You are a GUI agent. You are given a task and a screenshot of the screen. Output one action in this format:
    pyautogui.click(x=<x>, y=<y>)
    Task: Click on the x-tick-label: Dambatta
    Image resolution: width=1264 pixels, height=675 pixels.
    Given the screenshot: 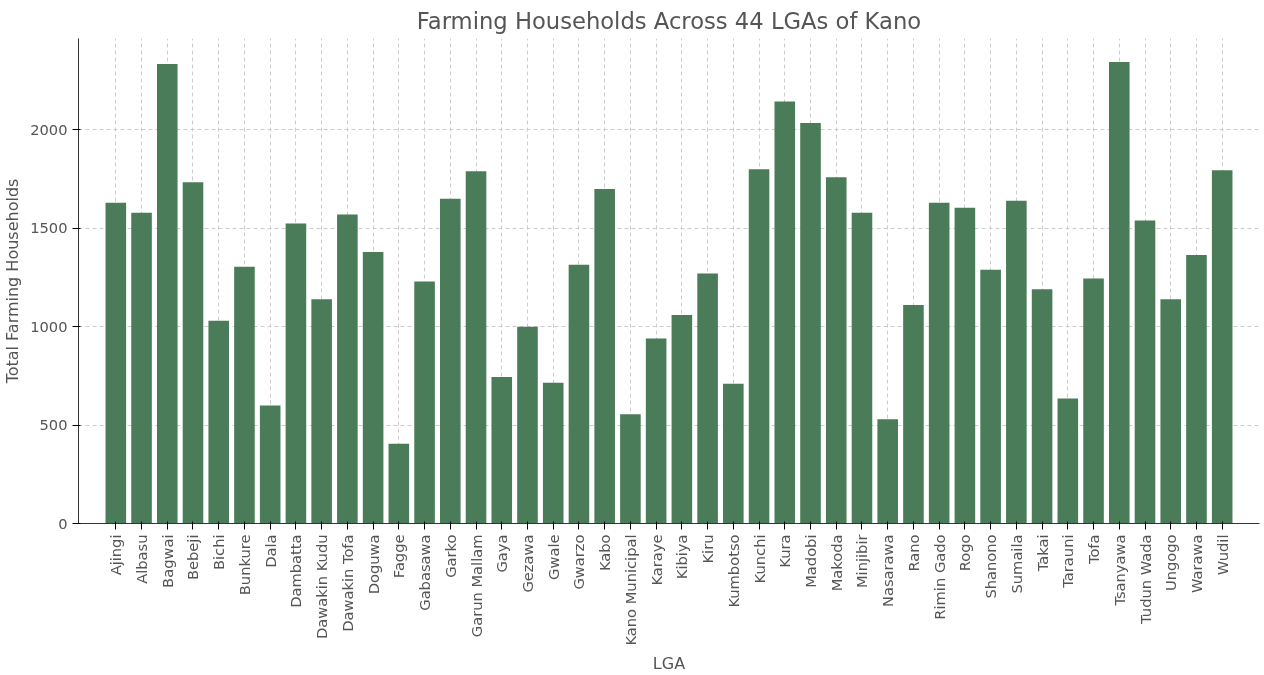 What is the action you would take?
    pyautogui.click(x=296, y=571)
    